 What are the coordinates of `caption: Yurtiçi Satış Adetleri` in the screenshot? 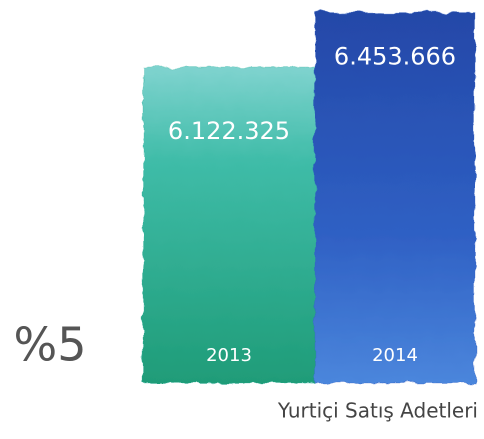 It's located at (377, 411).